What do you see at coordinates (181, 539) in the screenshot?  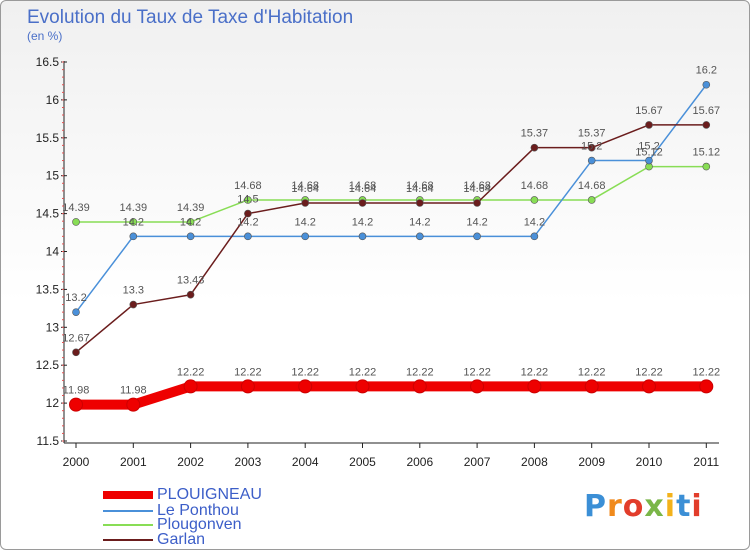 I see `legend-label: Garlan` at bounding box center [181, 539].